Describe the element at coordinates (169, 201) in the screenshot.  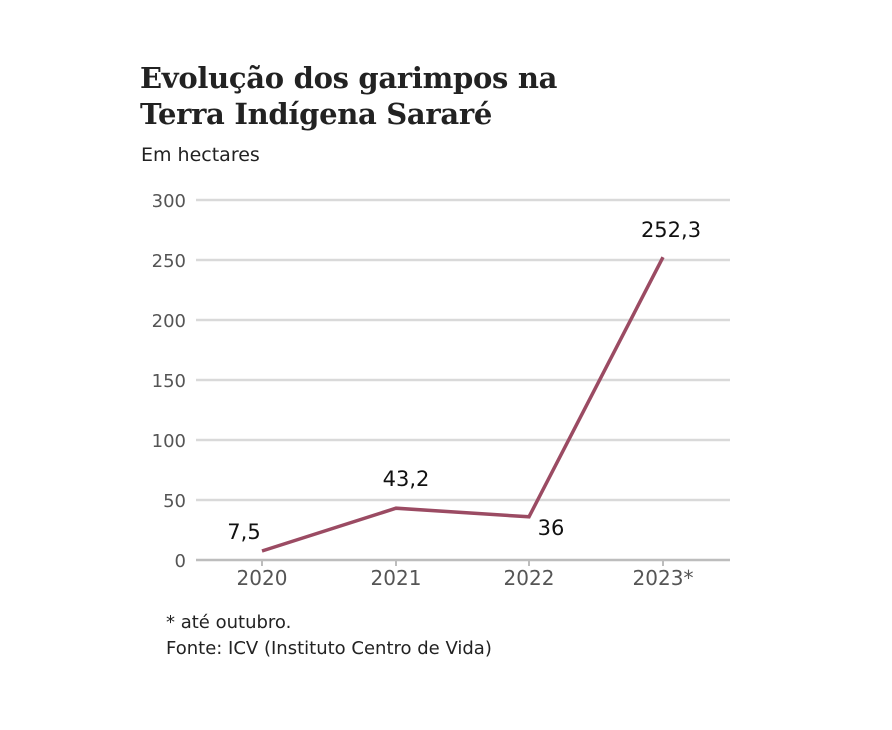
I see `y-tick-label: 300` at that location.